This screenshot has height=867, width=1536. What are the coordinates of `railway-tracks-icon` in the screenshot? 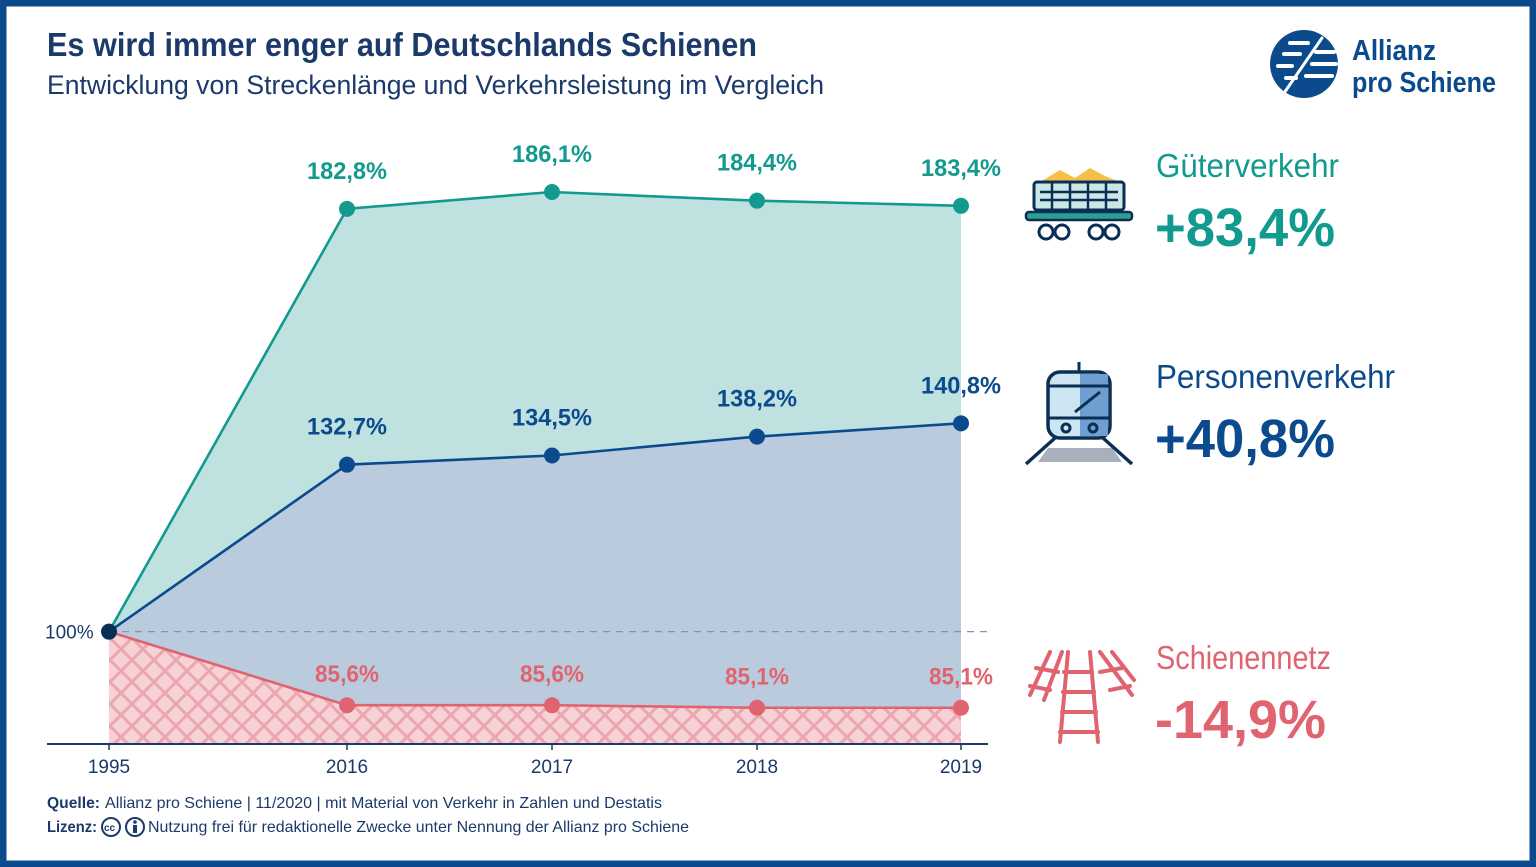 It's located at (1082, 697).